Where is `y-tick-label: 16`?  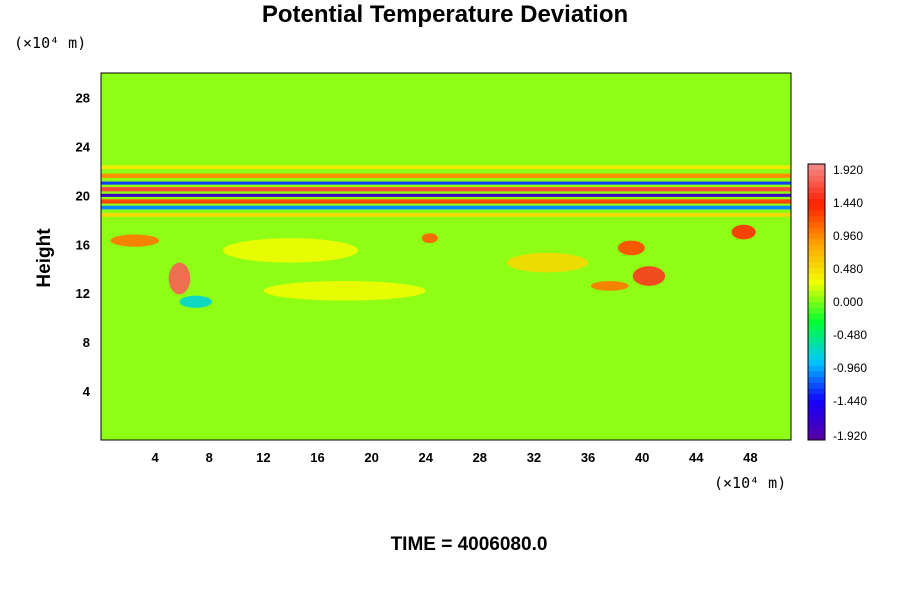
y-tick-label: 16 is located at coordinates (83, 244).